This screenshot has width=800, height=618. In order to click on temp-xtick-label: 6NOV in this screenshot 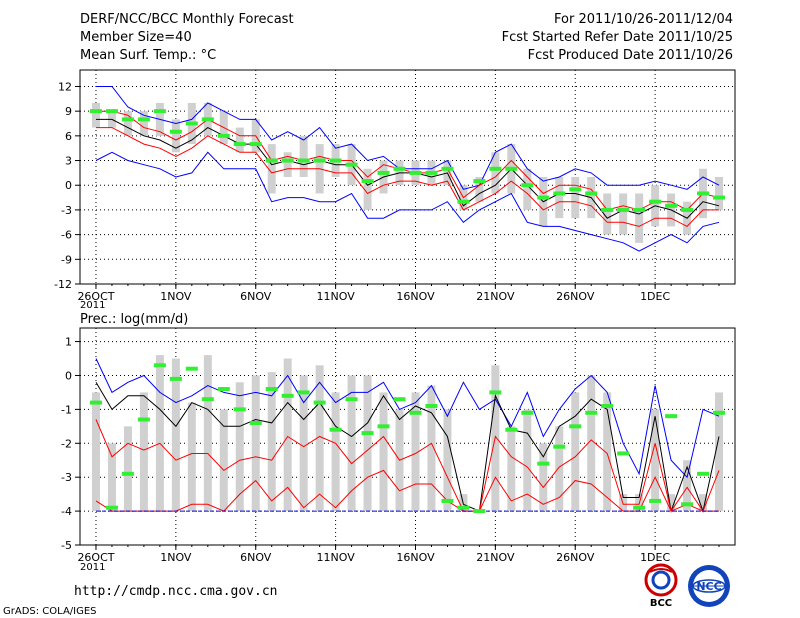, I will do `click(256, 296)`.